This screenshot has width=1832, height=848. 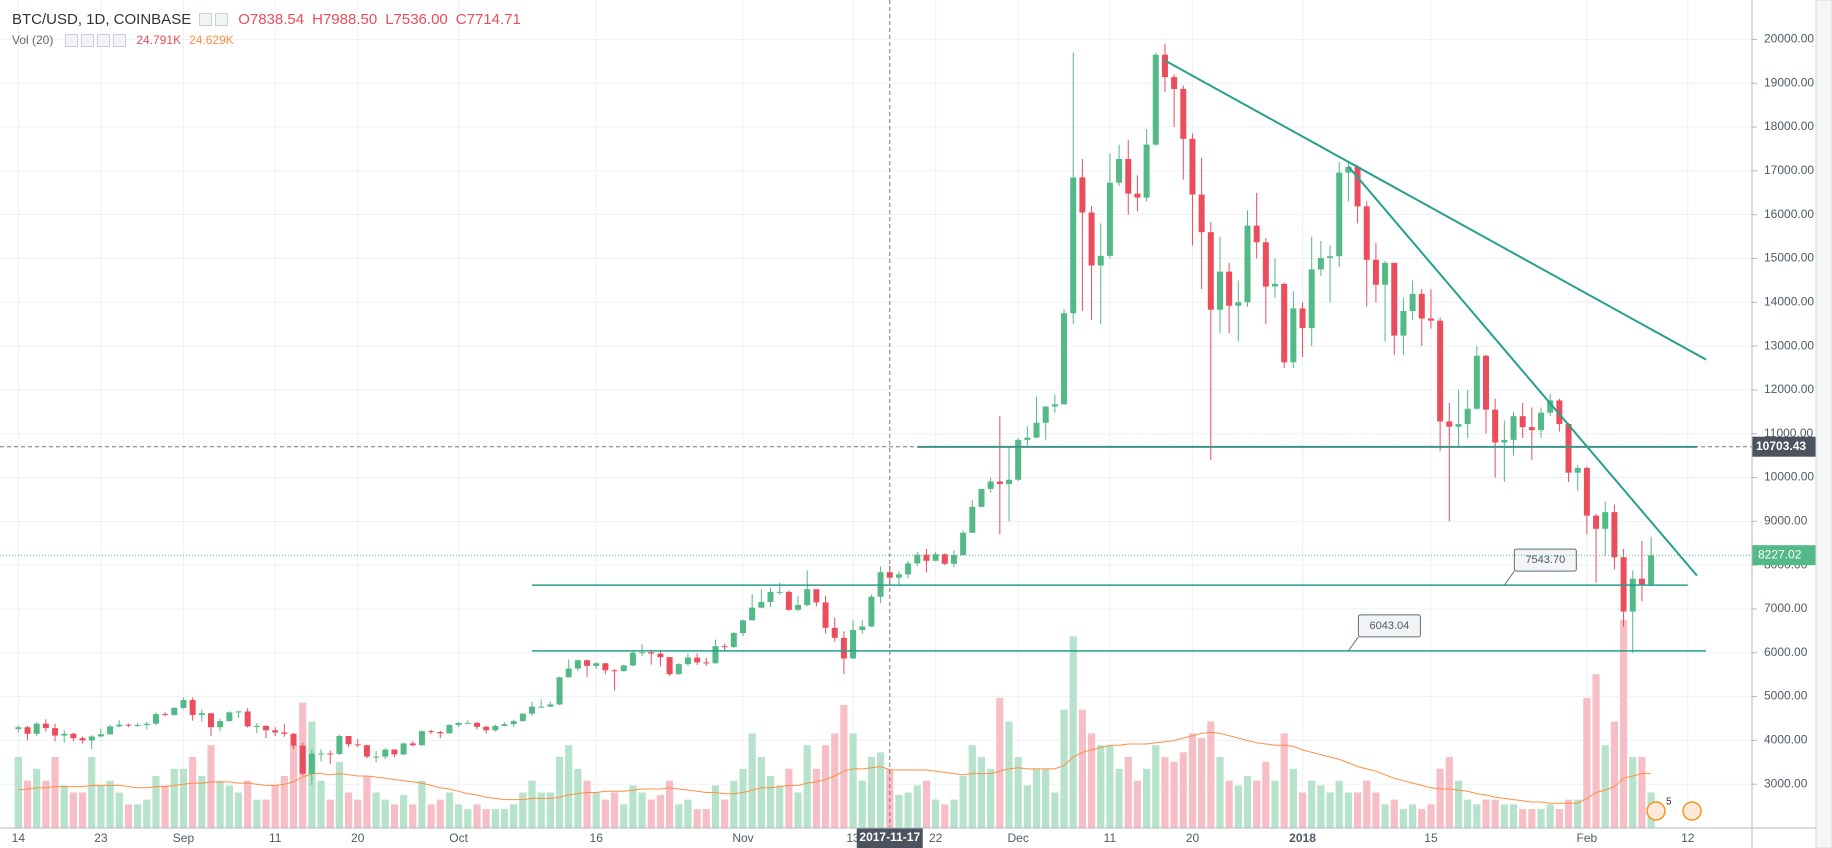 What do you see at coordinates (936, 838) in the screenshot?
I see `x-tick-label: 22` at bounding box center [936, 838].